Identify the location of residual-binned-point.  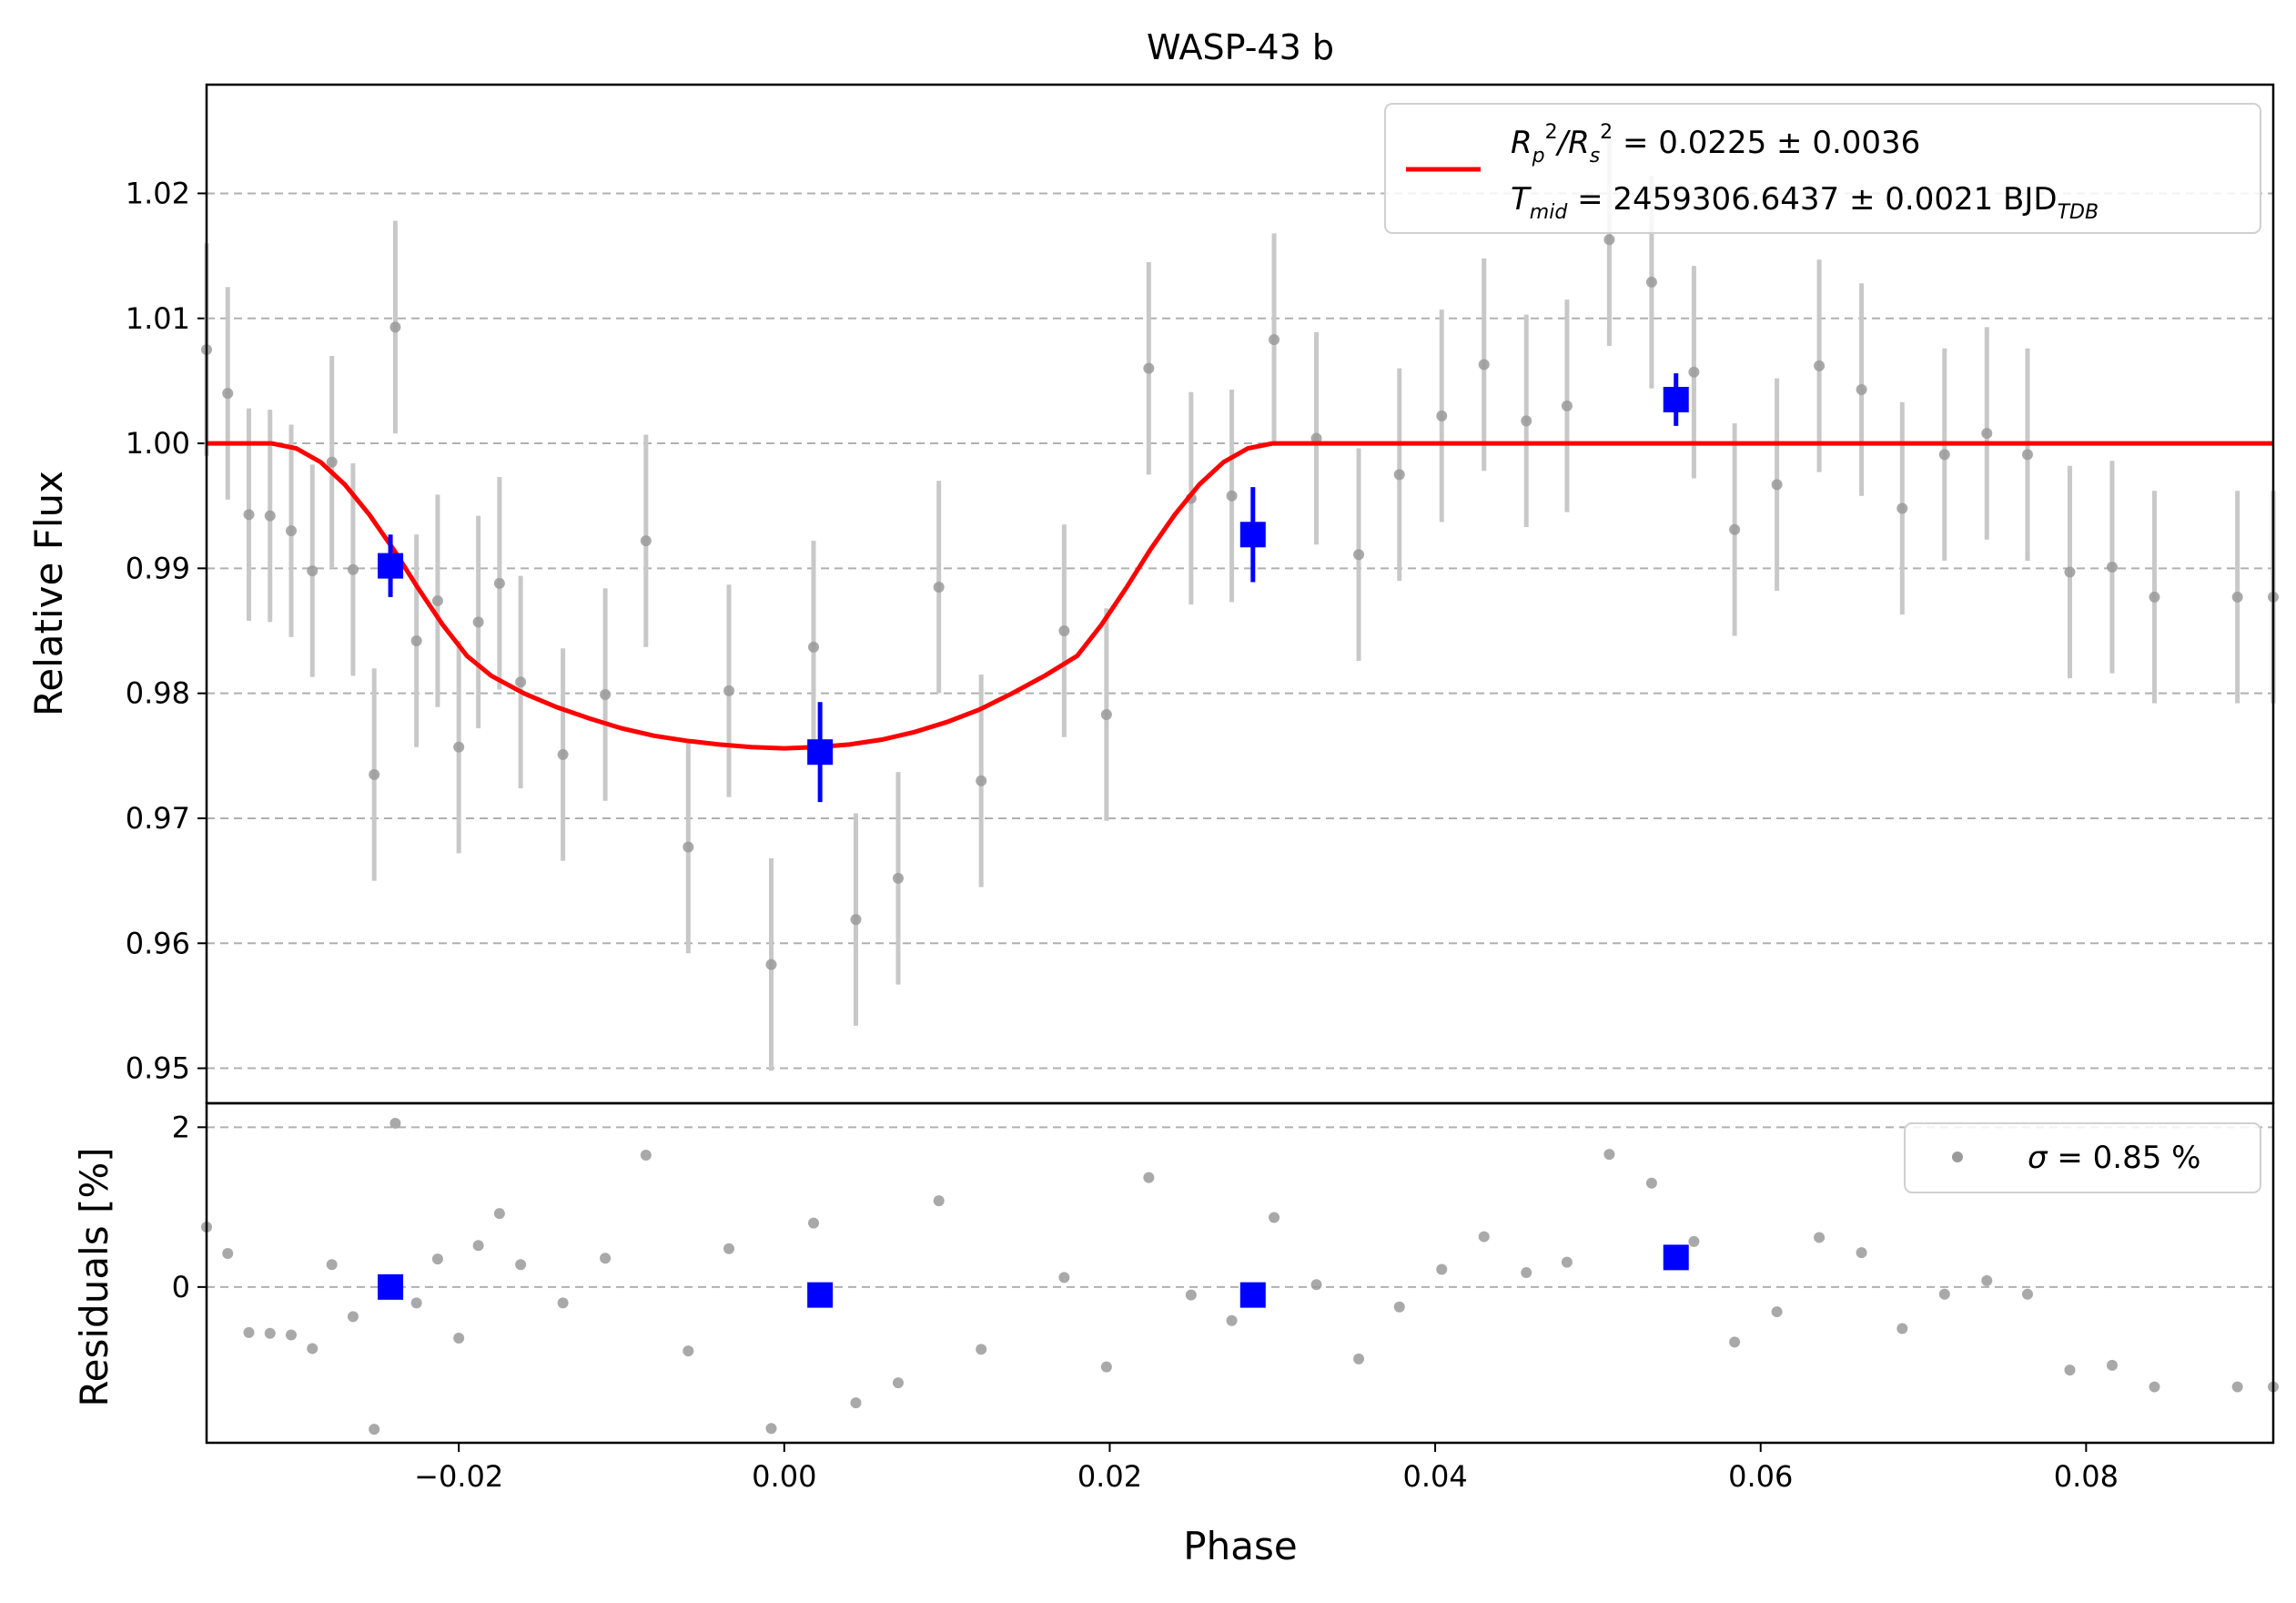
(1676, 1257).